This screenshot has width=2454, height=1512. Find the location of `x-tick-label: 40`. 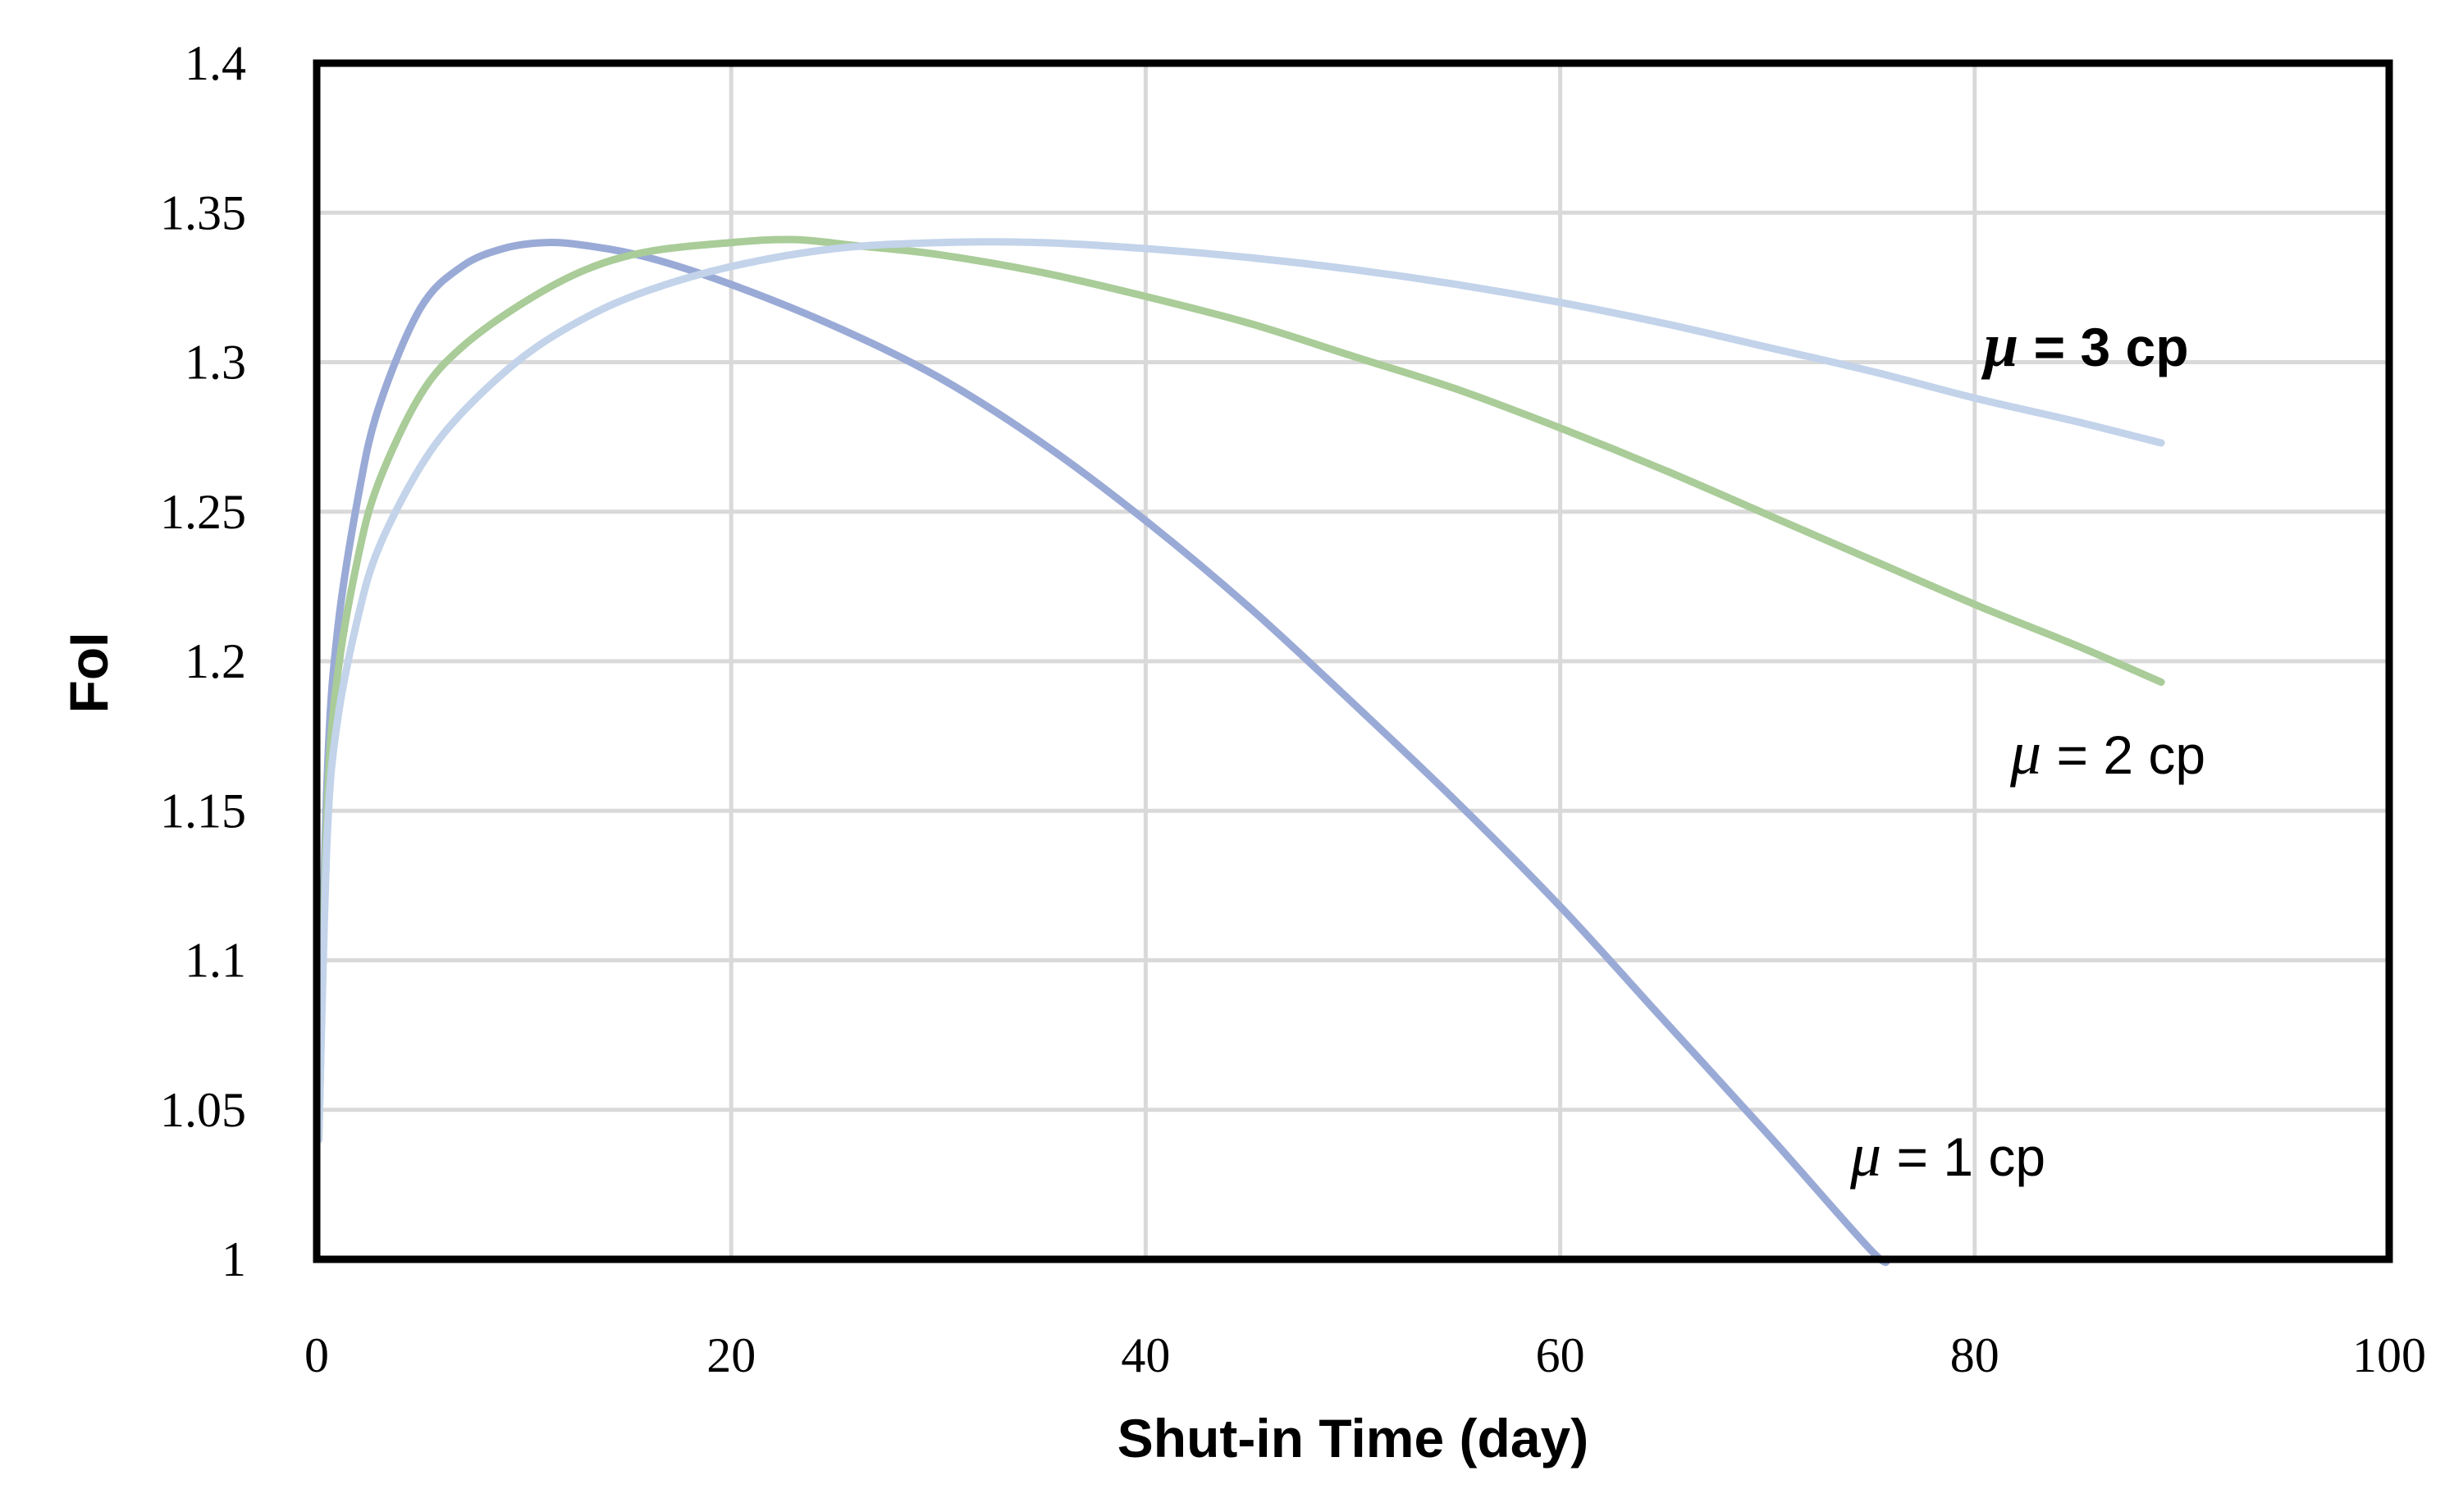

x-tick-label: 40 is located at coordinates (1145, 1355).